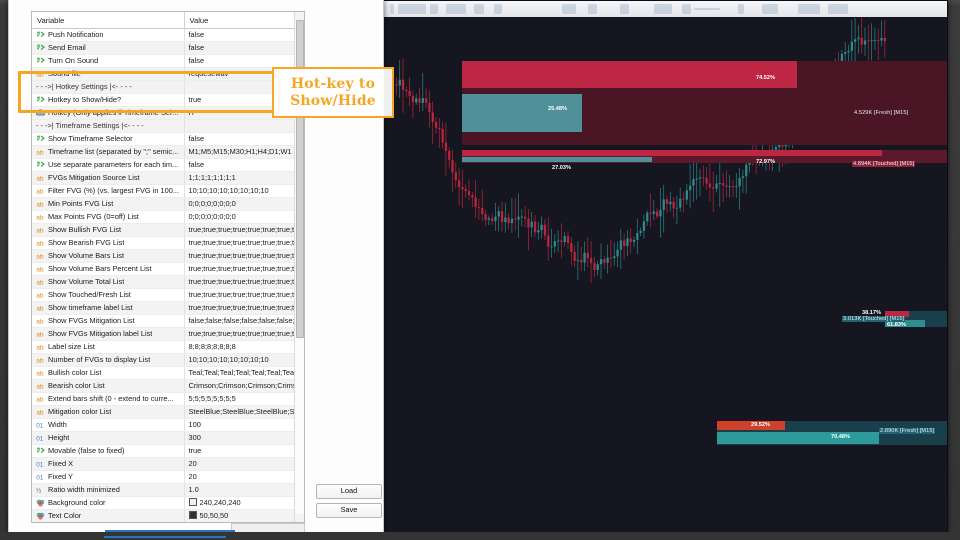 The image size is (960, 540). What do you see at coordinates (244, 515) in the screenshot?
I see `property-value-cell: 50,50,50` at bounding box center [244, 515].